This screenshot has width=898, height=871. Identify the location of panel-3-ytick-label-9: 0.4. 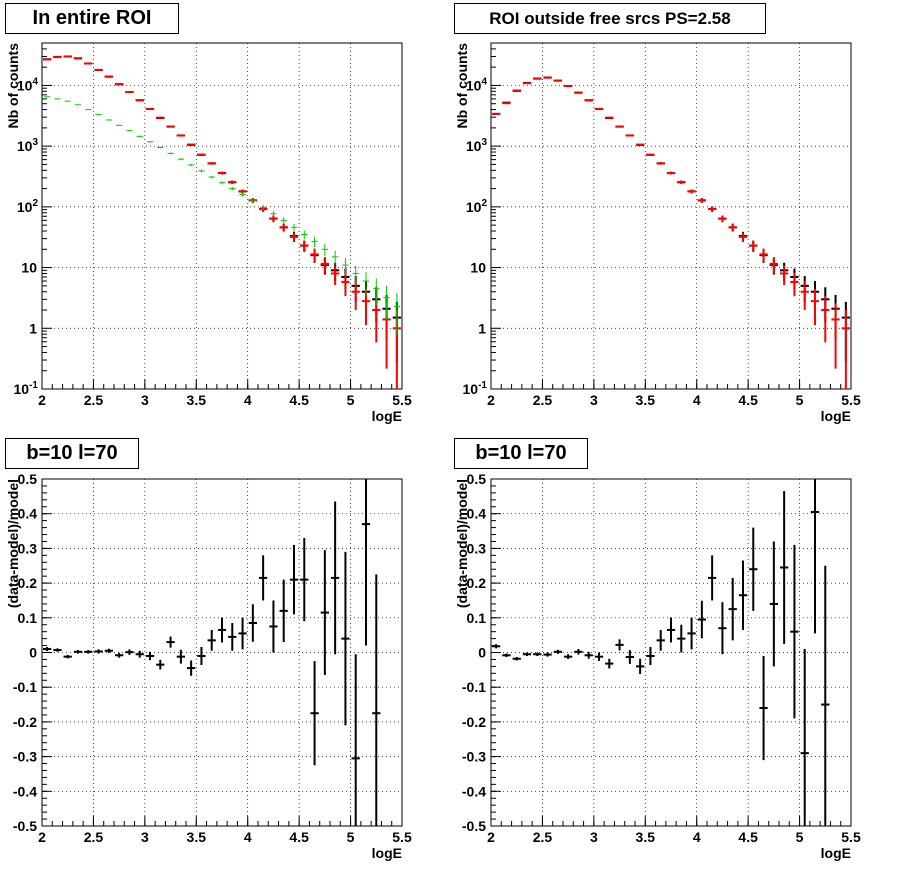
(28, 514).